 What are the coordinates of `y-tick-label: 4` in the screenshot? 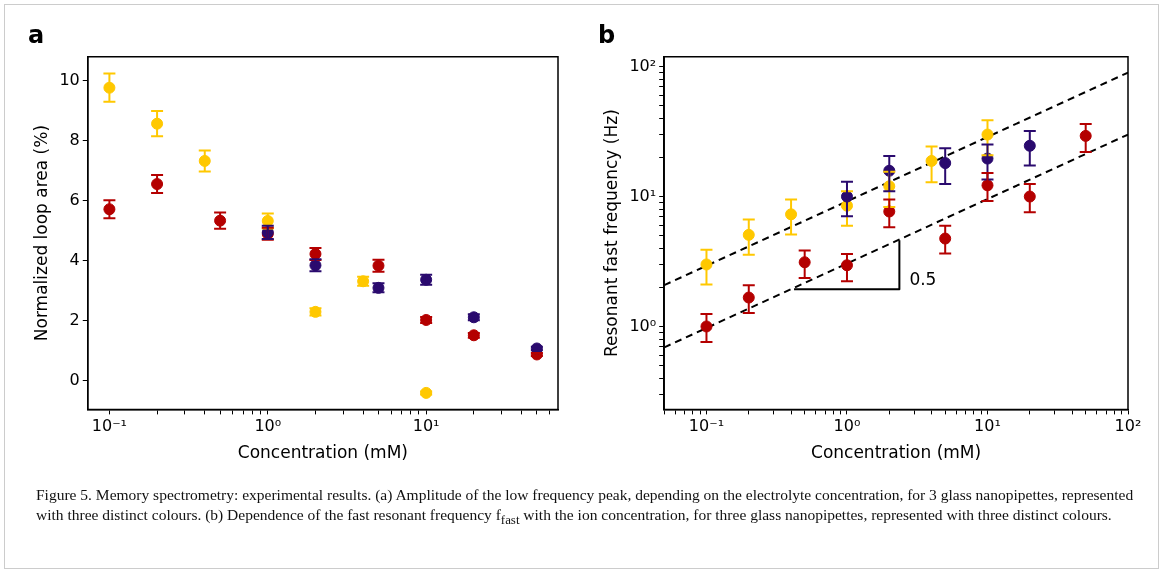 It's located at (74, 260).